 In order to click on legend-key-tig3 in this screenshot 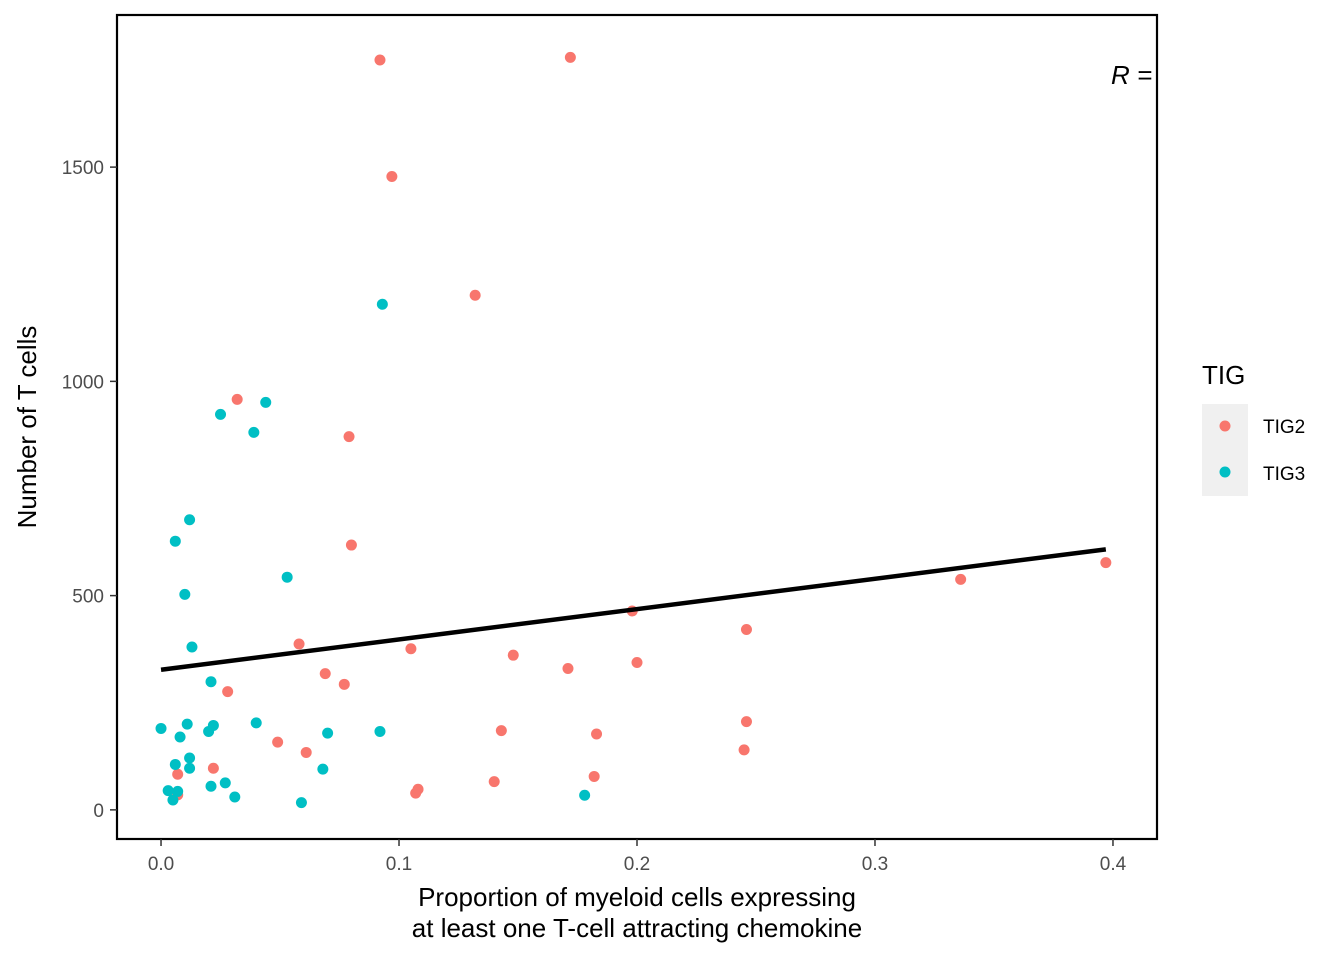, I will do `click(1225, 472)`.